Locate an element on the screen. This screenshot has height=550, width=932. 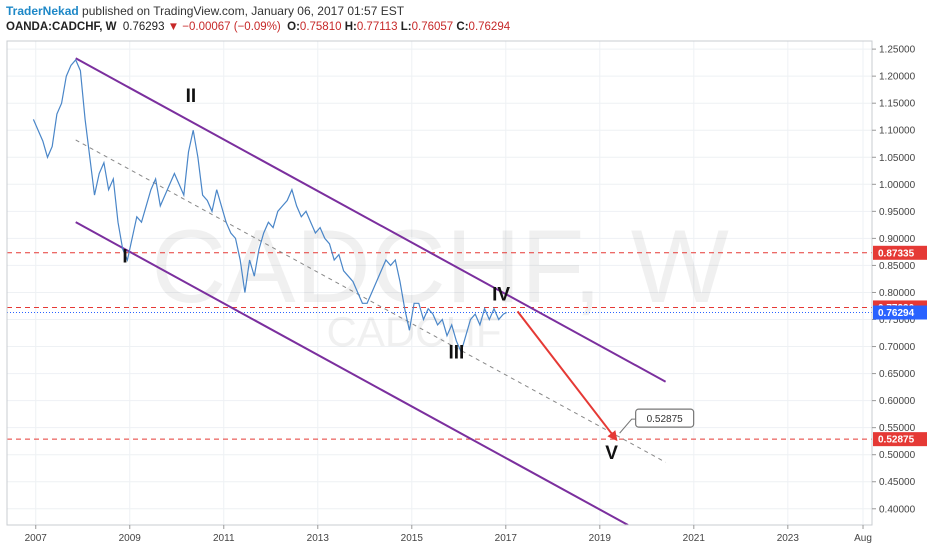
y-tick-label: 0.65000 is located at coordinates (897, 374).